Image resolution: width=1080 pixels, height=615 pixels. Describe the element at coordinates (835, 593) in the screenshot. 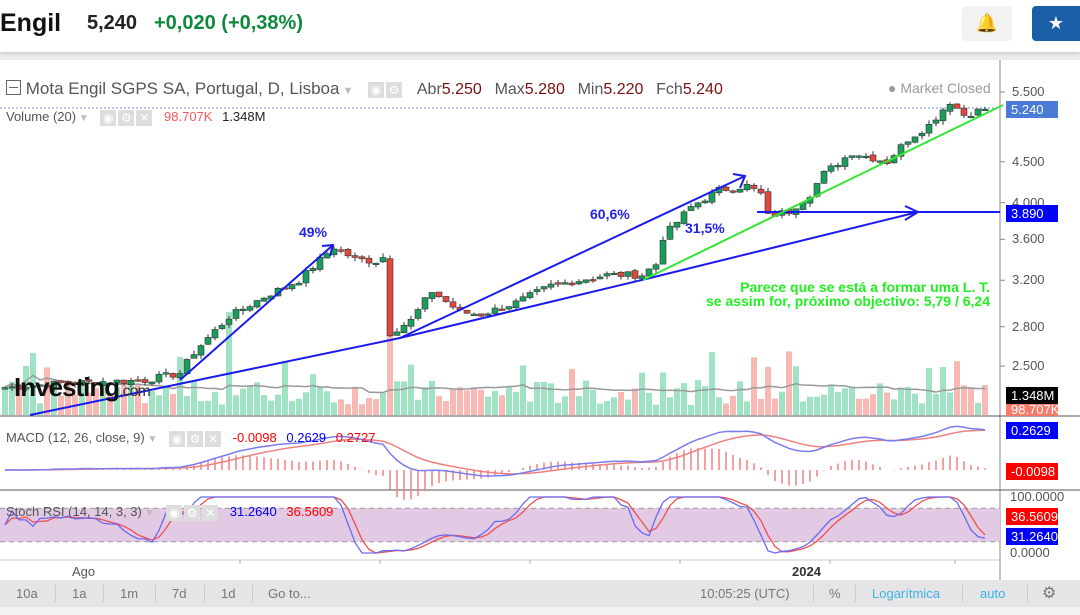

I see `percent-toggle: %` at that location.